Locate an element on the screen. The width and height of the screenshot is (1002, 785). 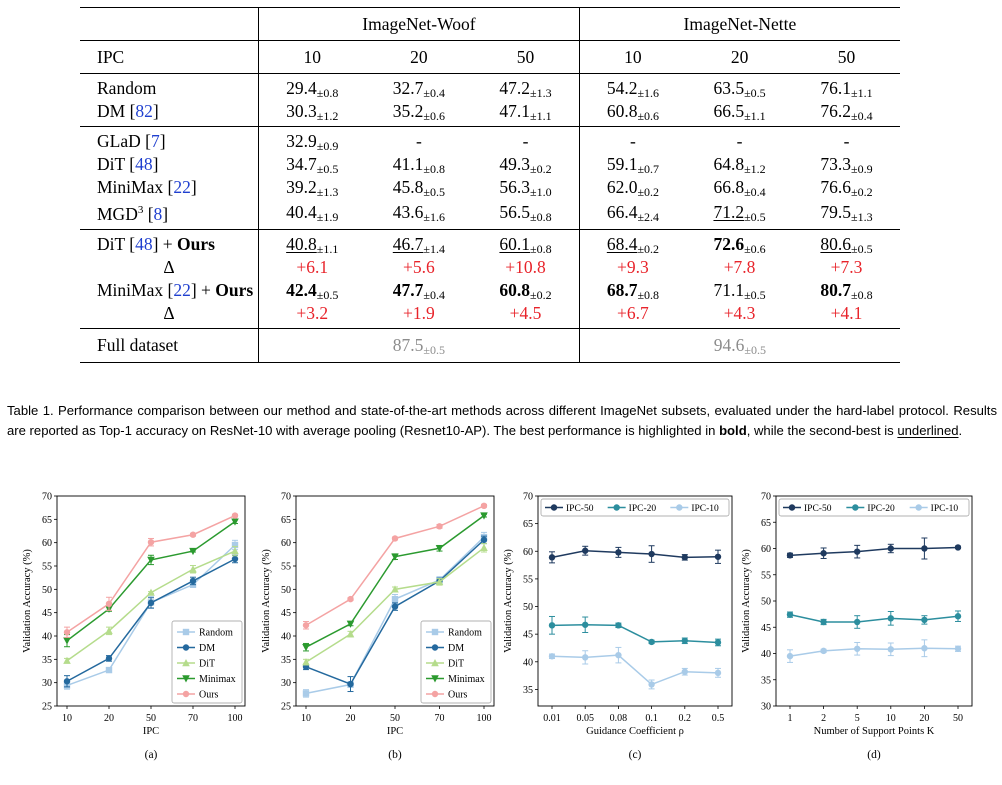
value-main: +7.3 is located at coordinates (846, 266).